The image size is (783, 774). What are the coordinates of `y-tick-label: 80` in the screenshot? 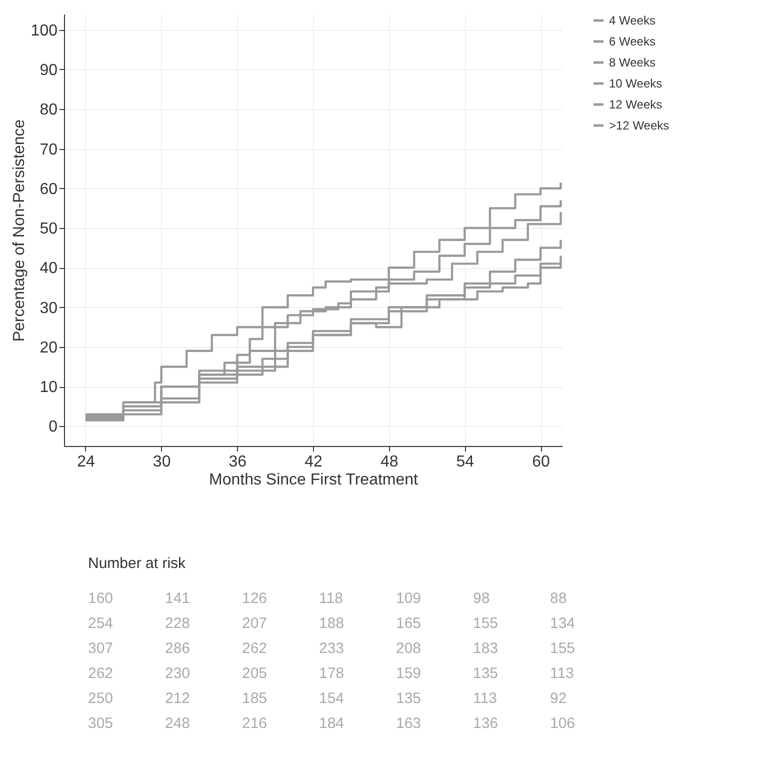 It's located at (49, 110).